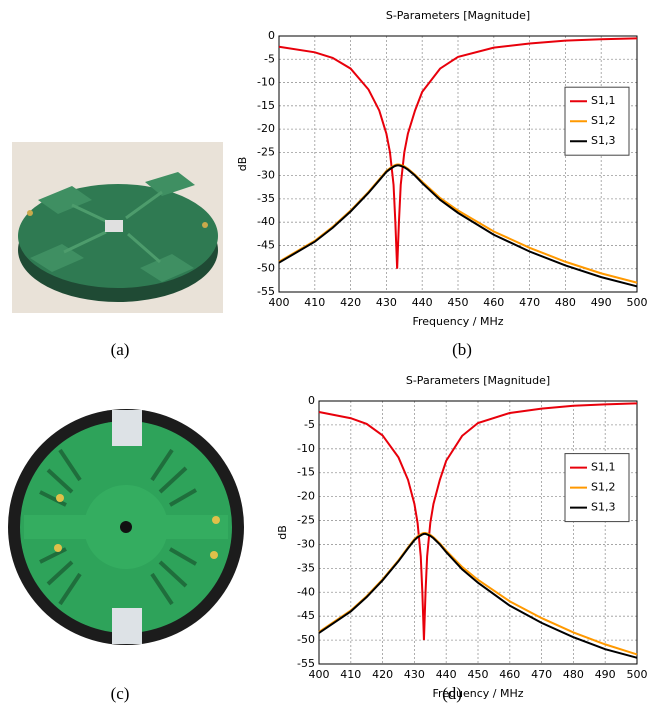  I want to click on caption: (b), so click(462, 349).